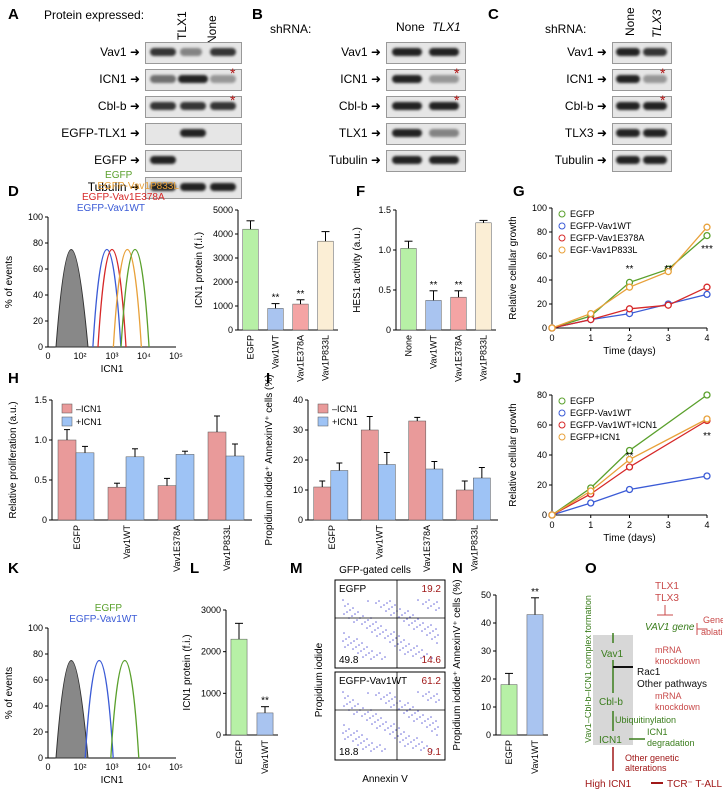 Image resolution: width=723 pixels, height=799 pixels. What do you see at coordinates (582, 401) in the screenshot?
I see `chart-j-legend-label: EGFP` at bounding box center [582, 401].